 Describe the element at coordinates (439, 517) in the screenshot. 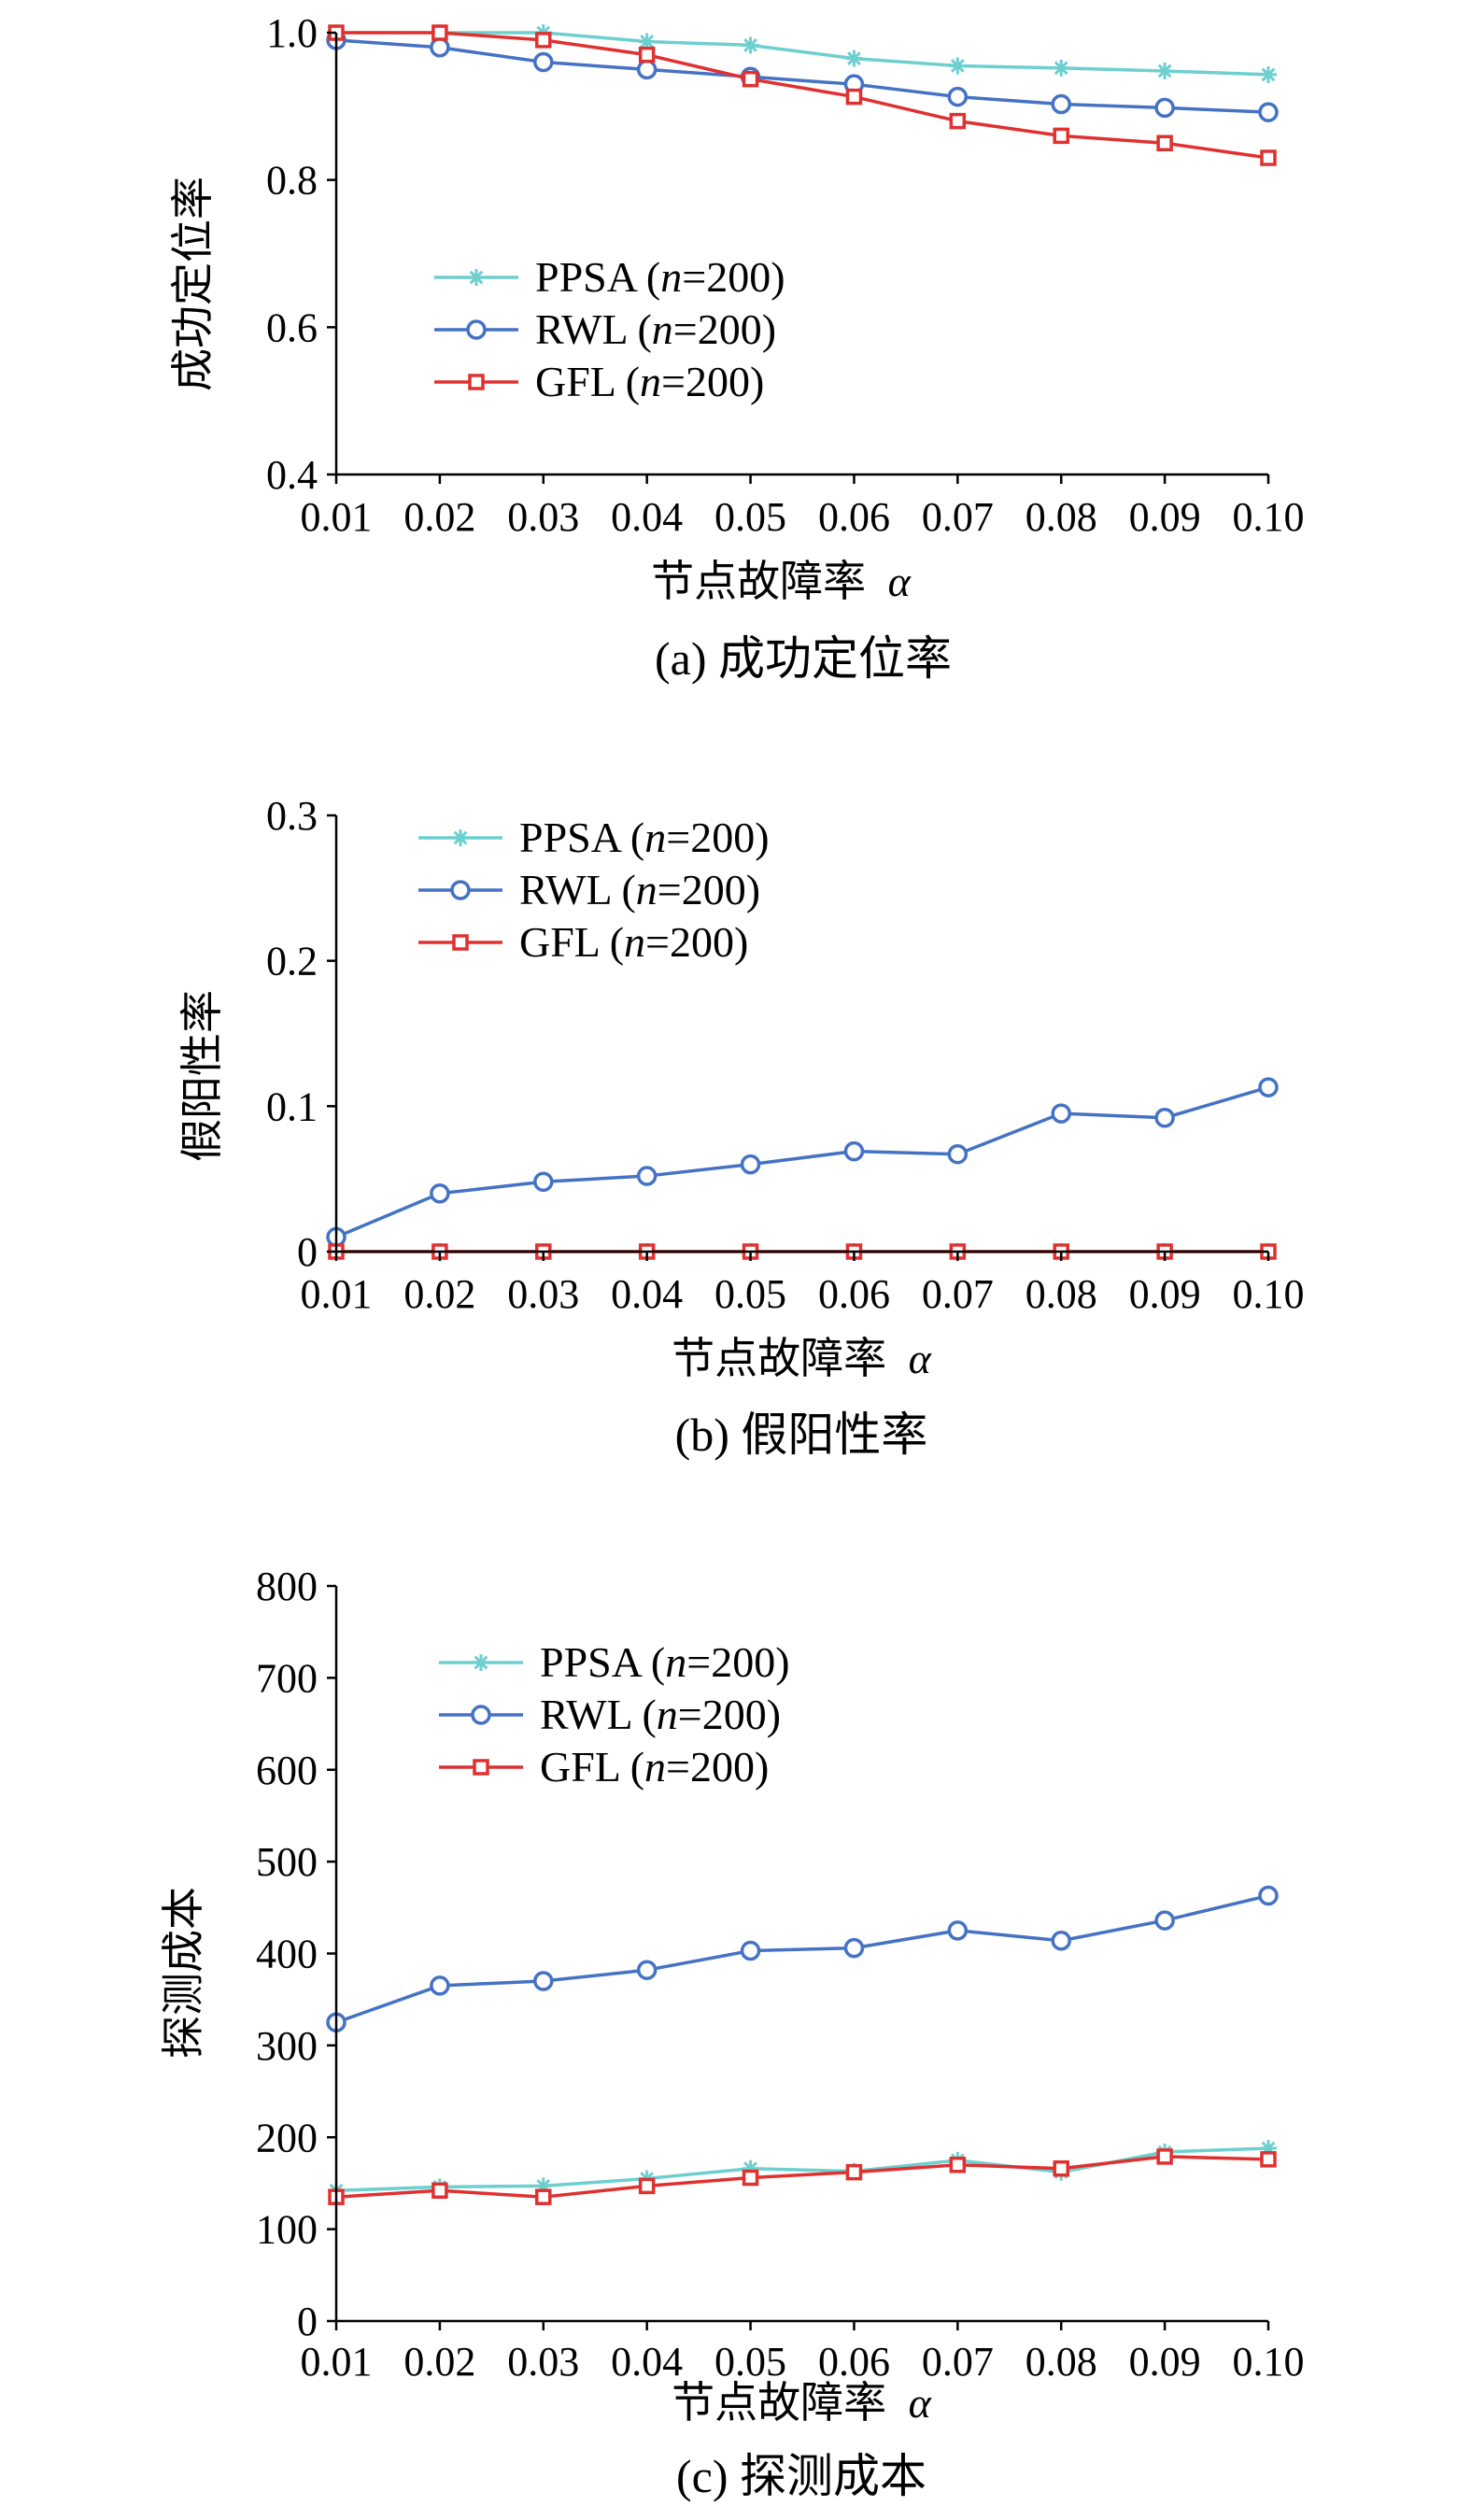

I see `chart-a-x-tick-label: 0.02` at that location.